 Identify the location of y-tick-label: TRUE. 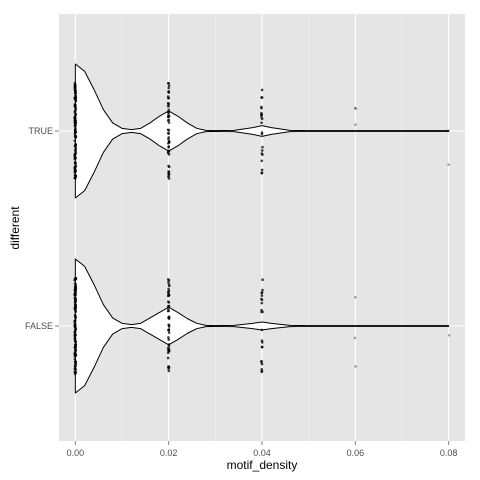
(41, 131).